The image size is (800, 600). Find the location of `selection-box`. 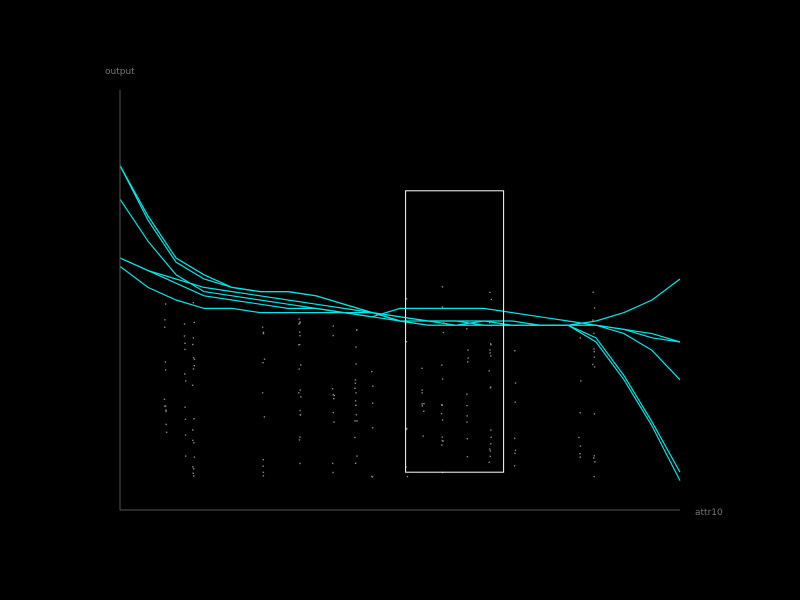

selection-box is located at coordinates (455, 331).